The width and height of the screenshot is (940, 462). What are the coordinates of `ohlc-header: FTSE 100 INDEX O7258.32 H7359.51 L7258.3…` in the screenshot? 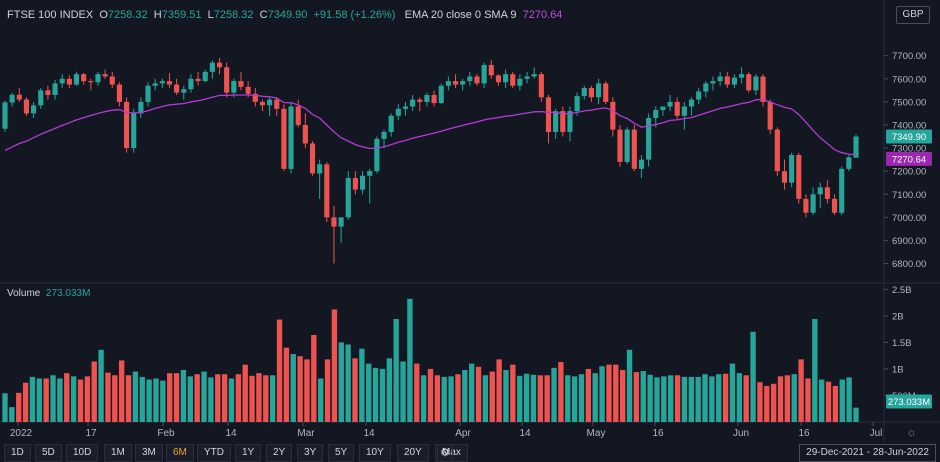 It's located at (285, 15).